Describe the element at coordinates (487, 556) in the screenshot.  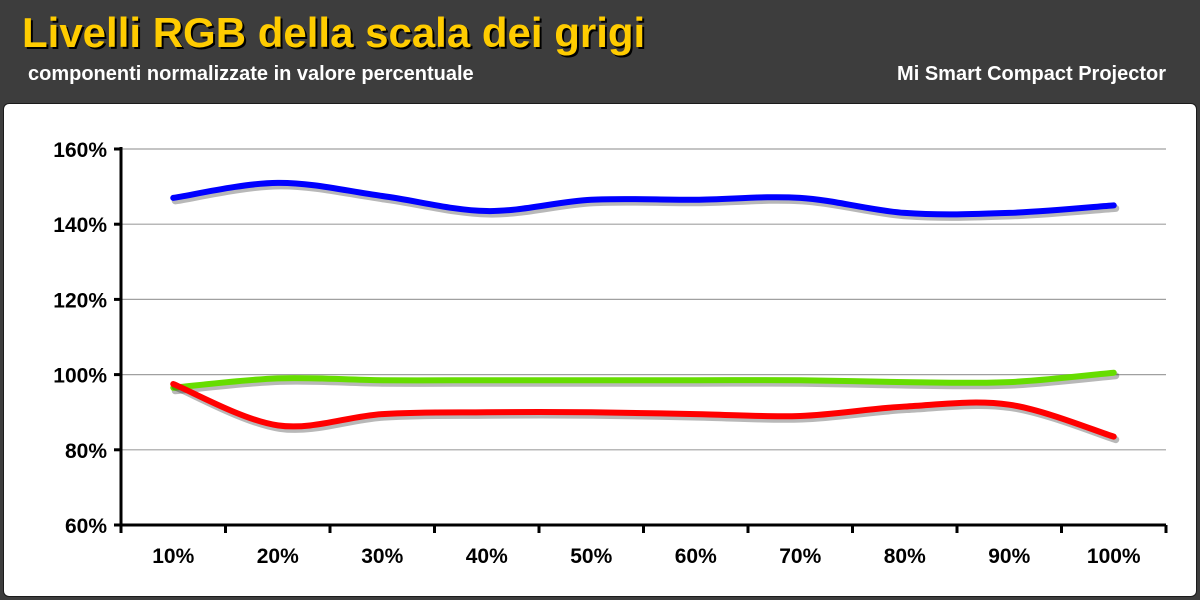
I see `x-tick-label: 40%` at that location.